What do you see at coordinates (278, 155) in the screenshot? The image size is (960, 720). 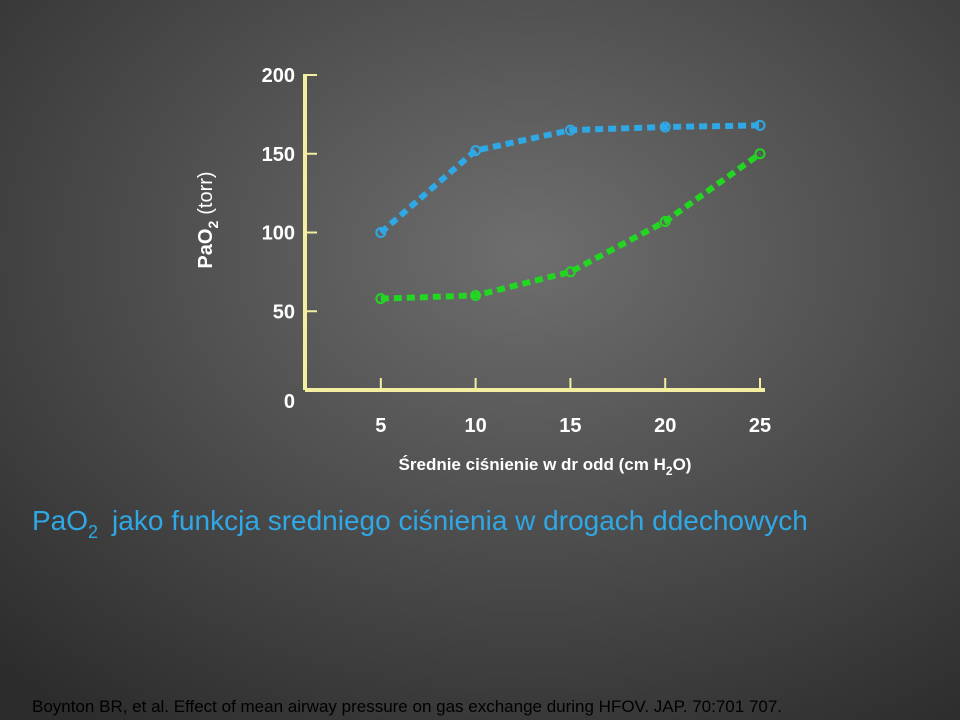 I see `y-tick-label: 150` at bounding box center [278, 155].